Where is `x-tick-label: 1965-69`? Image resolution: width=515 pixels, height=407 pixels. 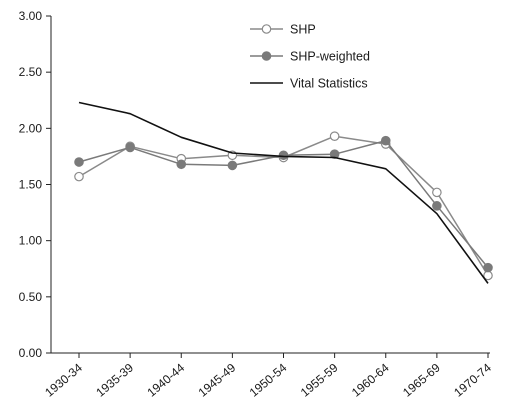
x-tick-label: 1965-69 is located at coordinates (421, 379).